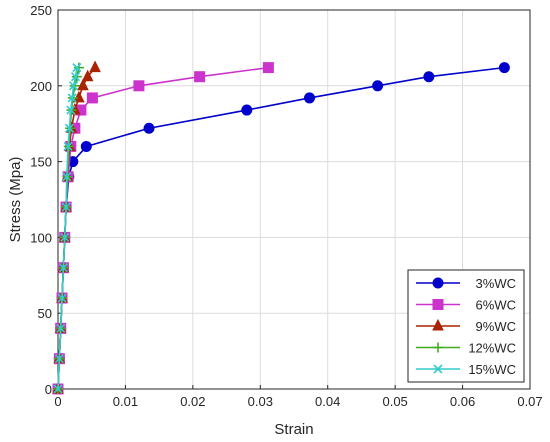 This screenshot has height=442, width=550. What do you see at coordinates (293, 429) in the screenshot?
I see `x-axis-label: Strain` at bounding box center [293, 429].